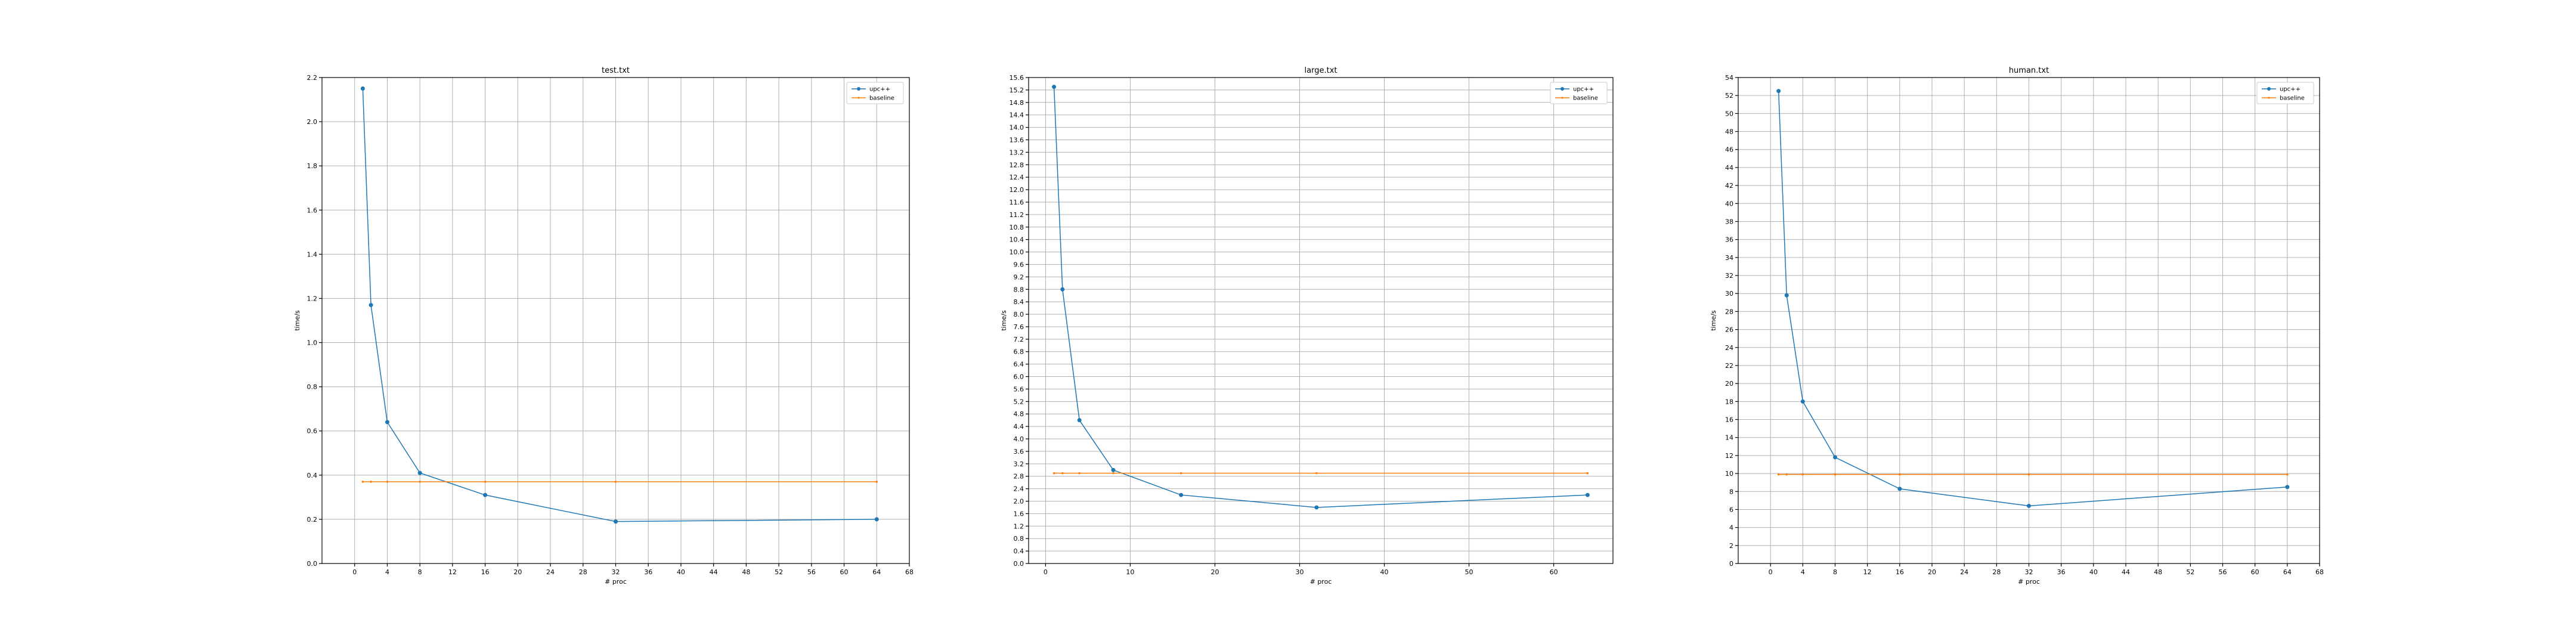  What do you see at coordinates (1019, 365) in the screenshot?
I see `y-tick-label: 6.4` at bounding box center [1019, 365].